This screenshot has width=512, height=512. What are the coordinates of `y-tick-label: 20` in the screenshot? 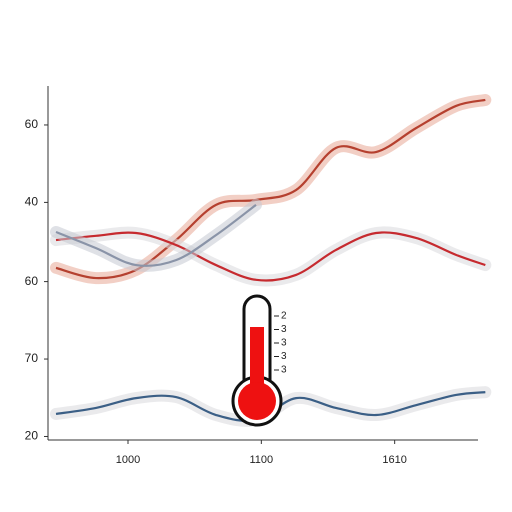 It's located at (32, 436).